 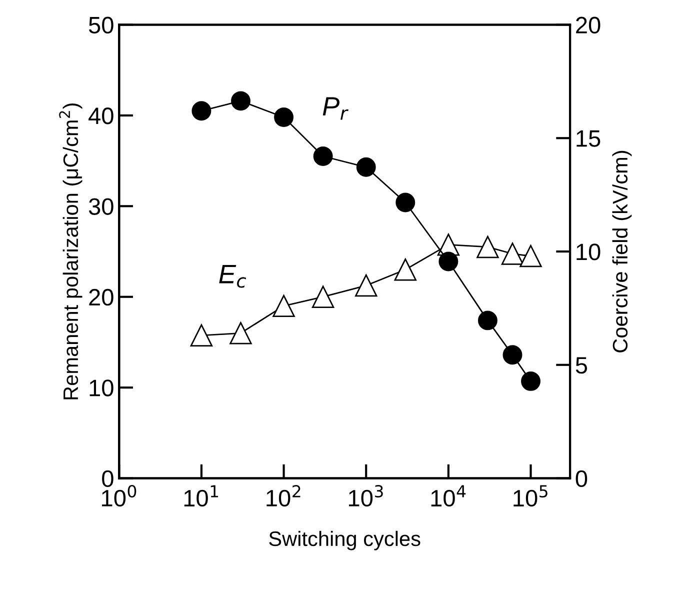 What do you see at coordinates (366, 496) in the screenshot?
I see `x-tick-label: 10$^{3}$` at bounding box center [366, 496].